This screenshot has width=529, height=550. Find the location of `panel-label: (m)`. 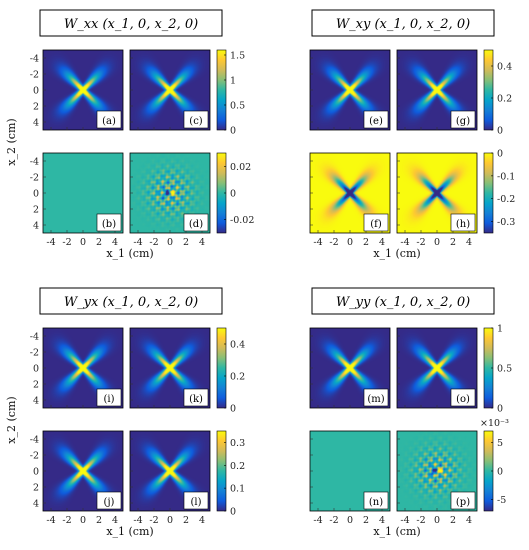

panel-label: (m) is located at coordinates (375, 399).